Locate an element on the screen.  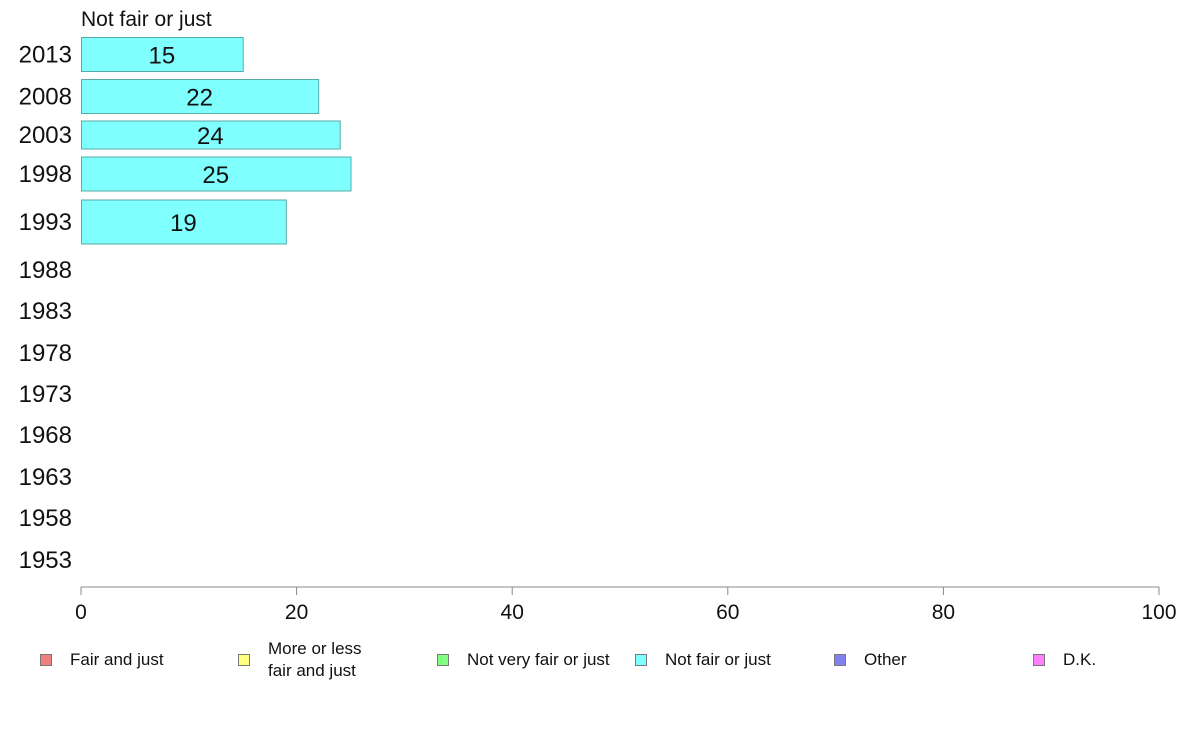
legend-label: D.K. is located at coordinates (1080, 659).